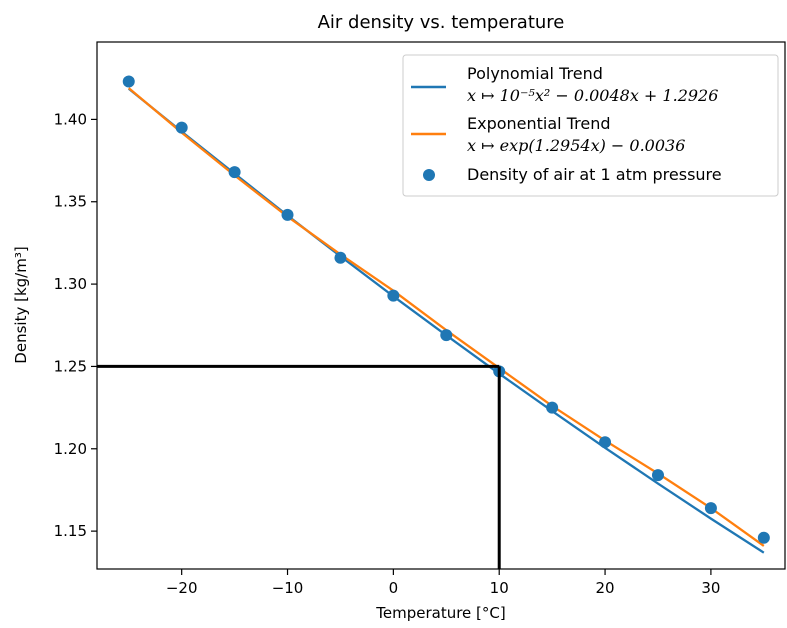  Describe the element at coordinates (710, 588) in the screenshot. I see `x-tick-label: 30` at that location.